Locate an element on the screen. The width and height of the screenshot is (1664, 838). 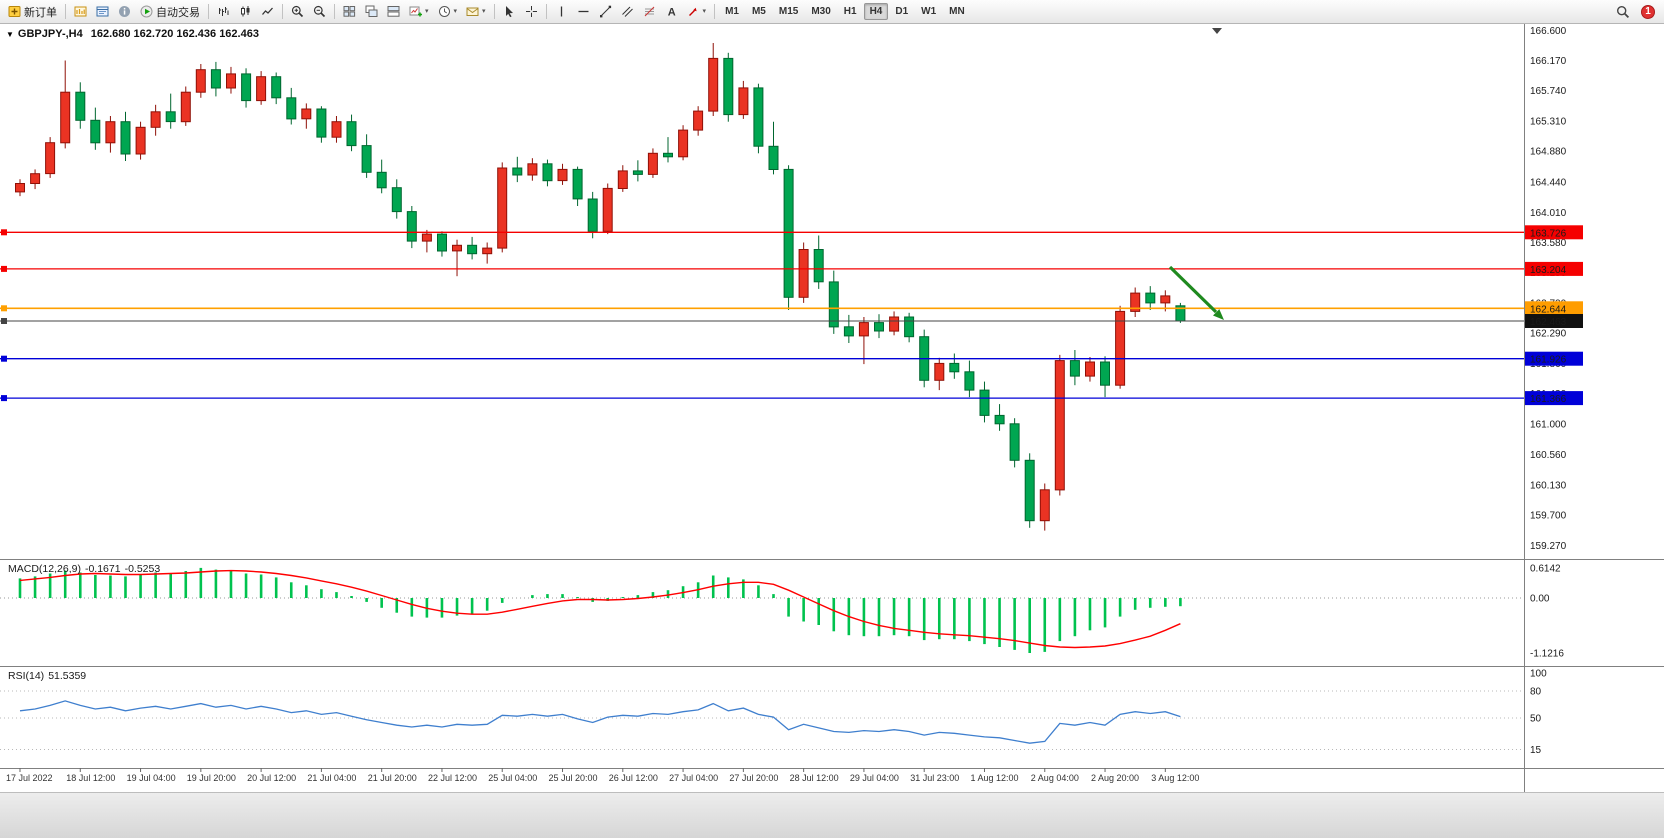
svg-text: 29 Jul 04:00 is located at coordinates (874, 778).